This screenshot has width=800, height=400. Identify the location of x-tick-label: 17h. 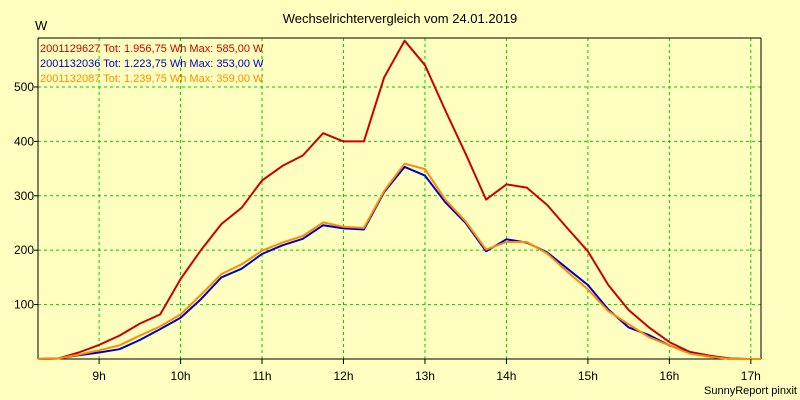
(751, 376).